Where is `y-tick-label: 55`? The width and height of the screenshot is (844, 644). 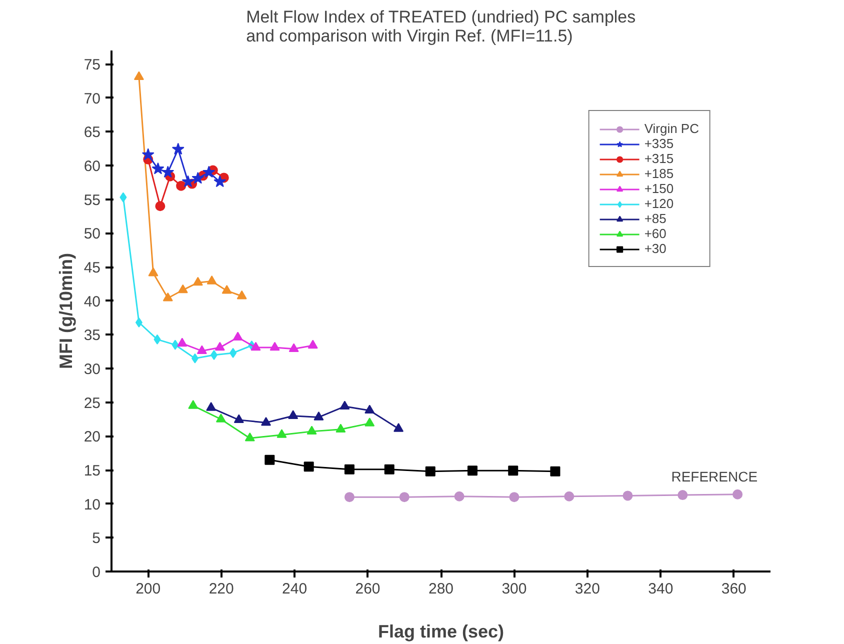 y-tick-label: 55 is located at coordinates (92, 200).